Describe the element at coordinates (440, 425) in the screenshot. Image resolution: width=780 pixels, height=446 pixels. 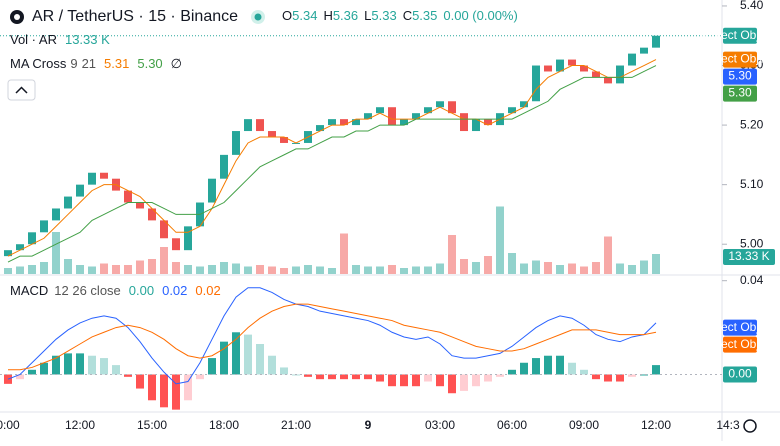
I see `x-tick-label: 03:00` at that location.